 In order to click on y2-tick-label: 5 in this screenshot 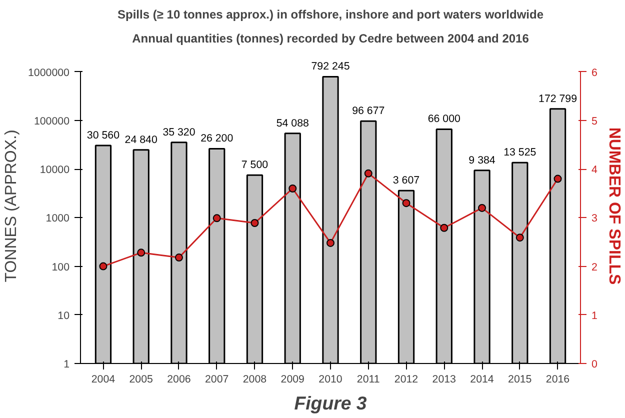, I will do `click(595, 121)`.